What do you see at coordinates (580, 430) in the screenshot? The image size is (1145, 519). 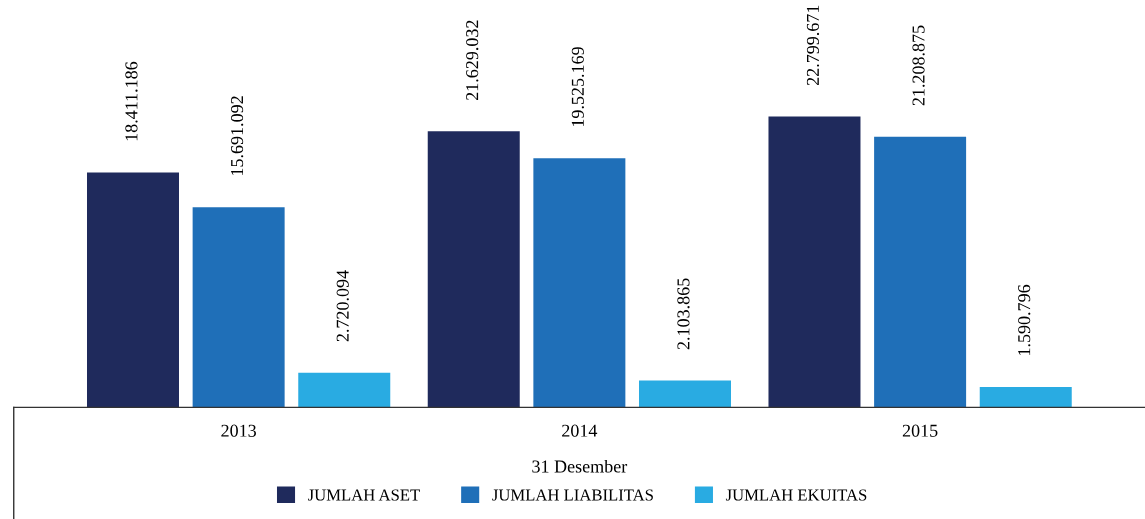 I see `x-tick-label: 2014` at bounding box center [580, 430].